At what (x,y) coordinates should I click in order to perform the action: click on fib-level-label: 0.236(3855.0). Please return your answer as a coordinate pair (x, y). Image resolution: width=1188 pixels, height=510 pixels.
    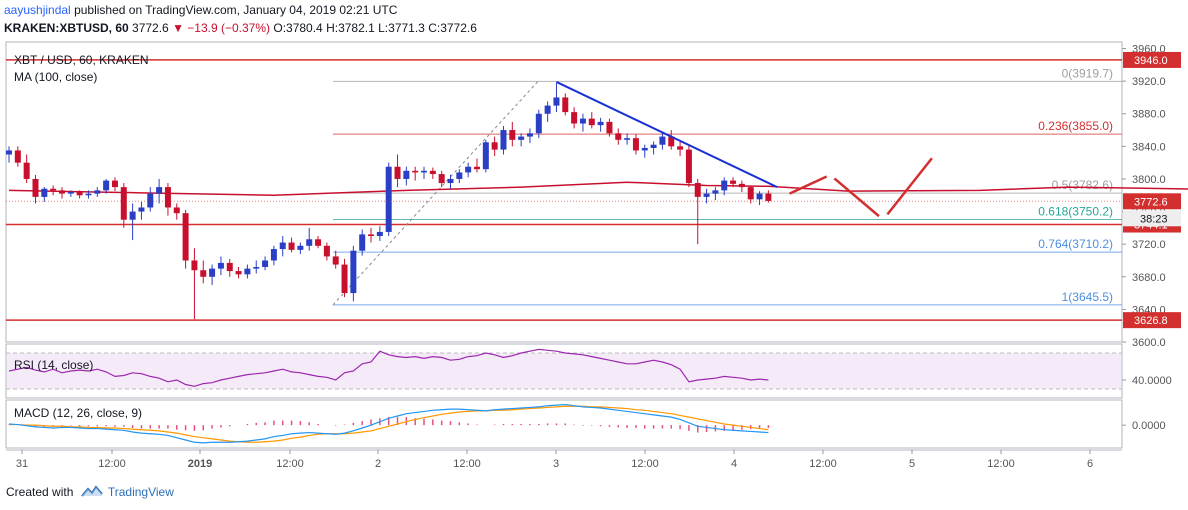
    Looking at the image, I should click on (1075, 126).